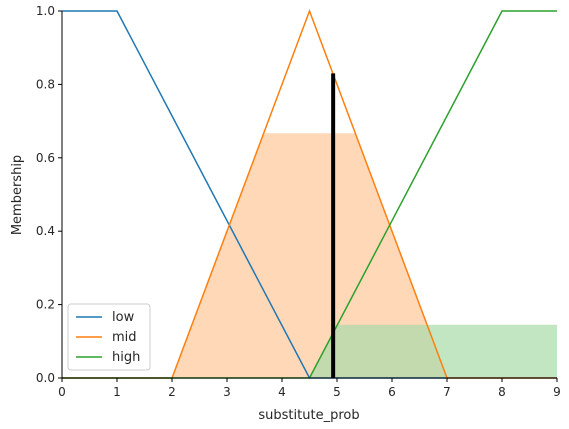  Describe the element at coordinates (124, 337) in the screenshot. I see `legend-label-mid: mid` at that location.